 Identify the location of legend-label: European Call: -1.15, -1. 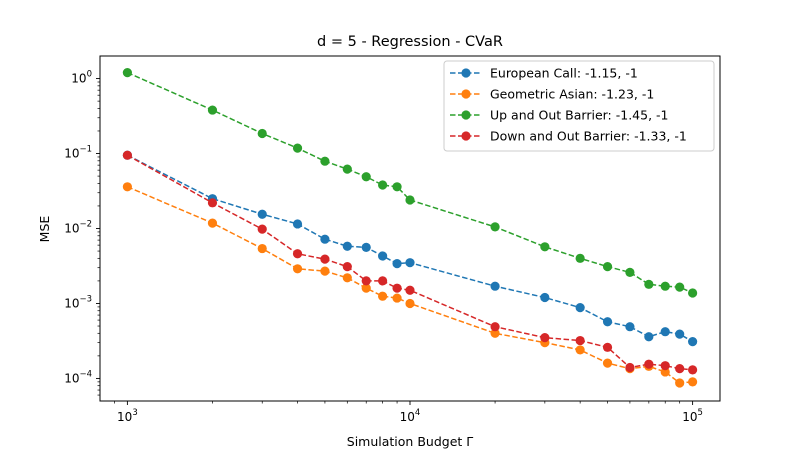
(564, 73).